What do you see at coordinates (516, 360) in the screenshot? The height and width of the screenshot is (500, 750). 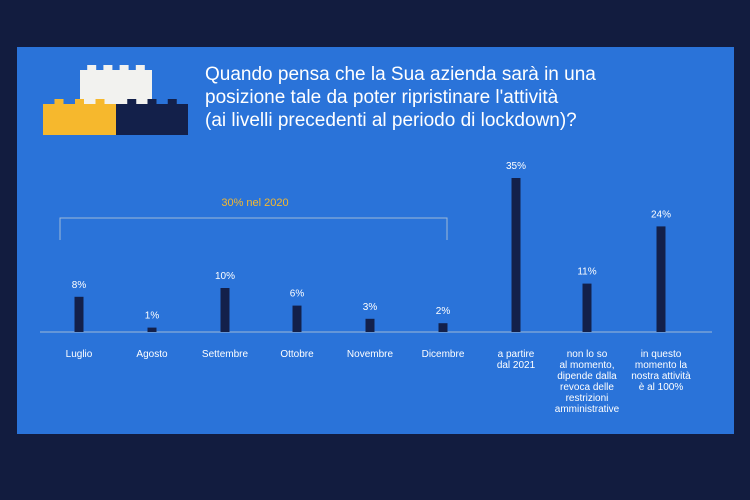 I see `category-label: a partire dal 2021` at bounding box center [516, 360].